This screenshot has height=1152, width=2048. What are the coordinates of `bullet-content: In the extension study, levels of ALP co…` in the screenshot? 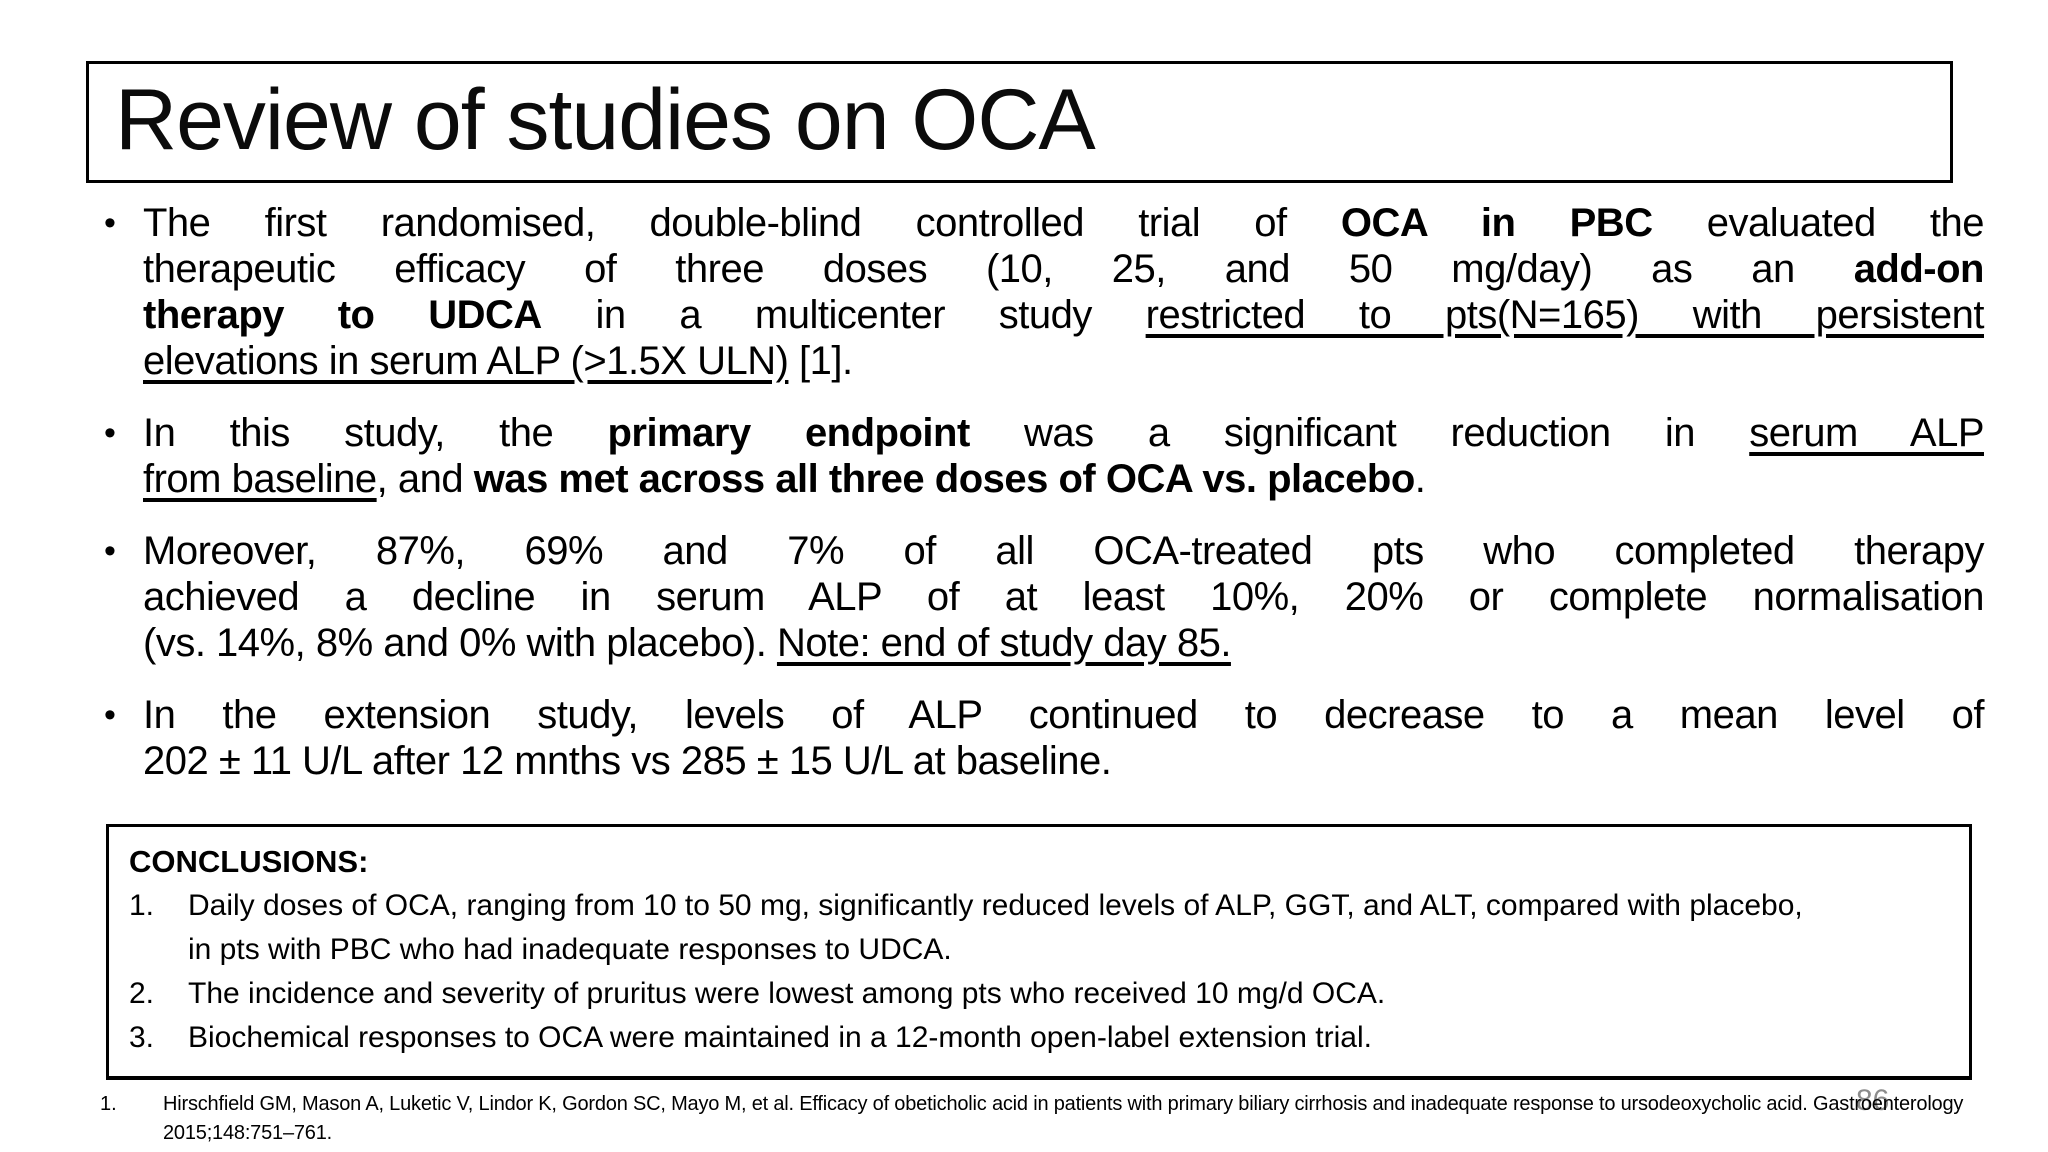 It's located at (1064, 738).